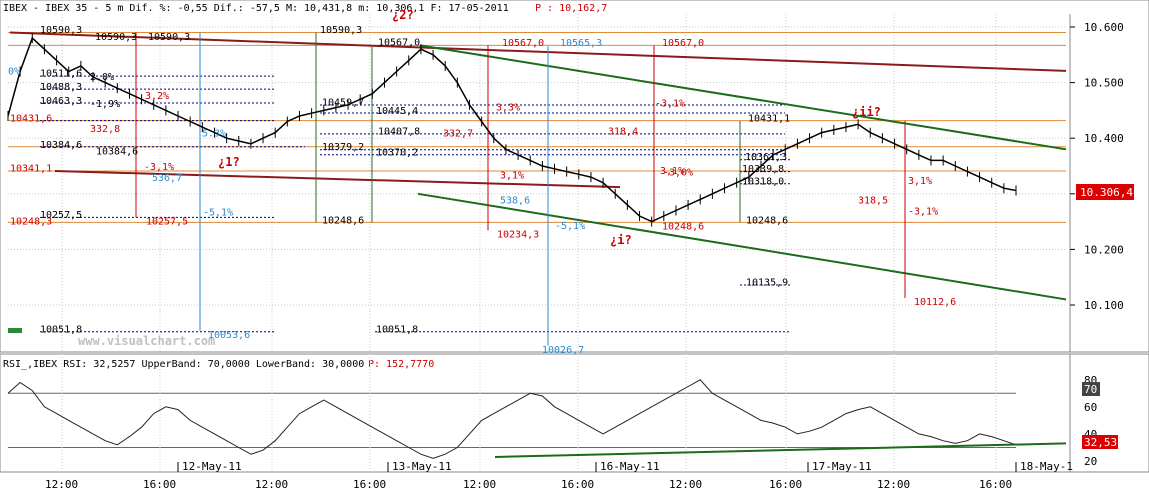 Image resolution: width=1149 pixels, height=495 pixels. I want to click on price-label: 10026,7, so click(563, 350).